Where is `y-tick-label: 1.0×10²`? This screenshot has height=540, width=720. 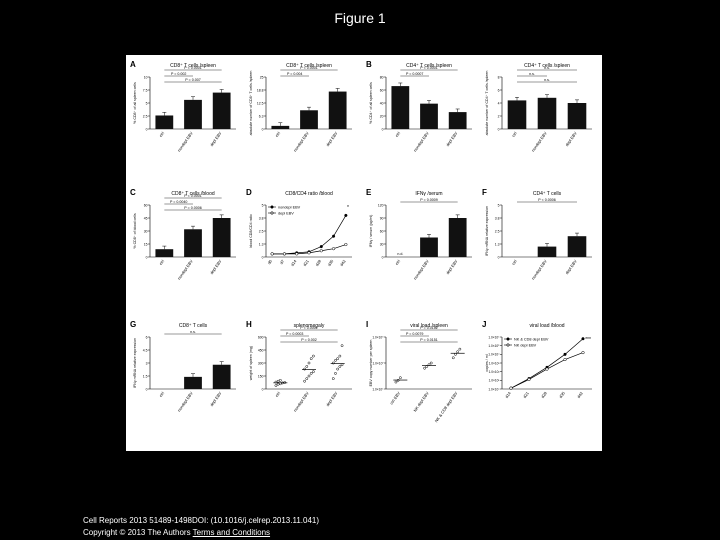 y-tick-label: 1.0×10² is located at coordinates (494, 372).